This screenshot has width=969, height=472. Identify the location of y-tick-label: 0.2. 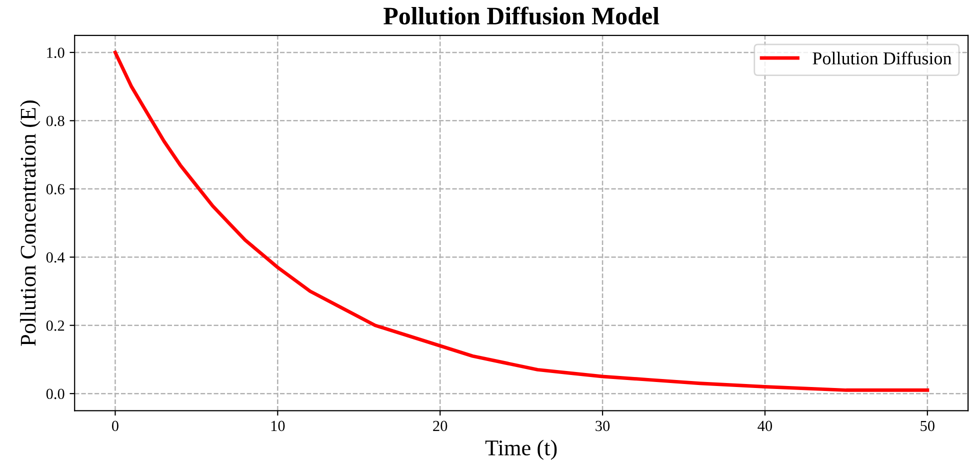
(55, 325).